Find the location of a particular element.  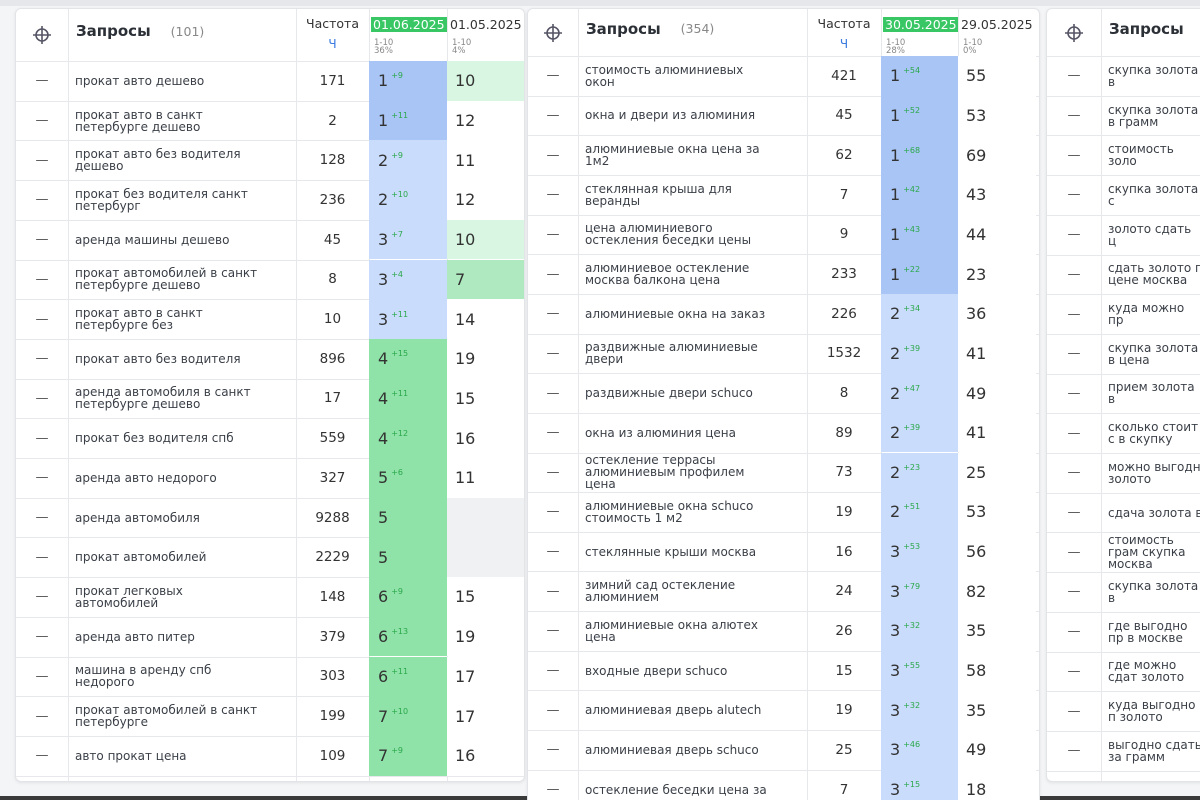

query-text: аренда авто питер is located at coordinates (135, 636).